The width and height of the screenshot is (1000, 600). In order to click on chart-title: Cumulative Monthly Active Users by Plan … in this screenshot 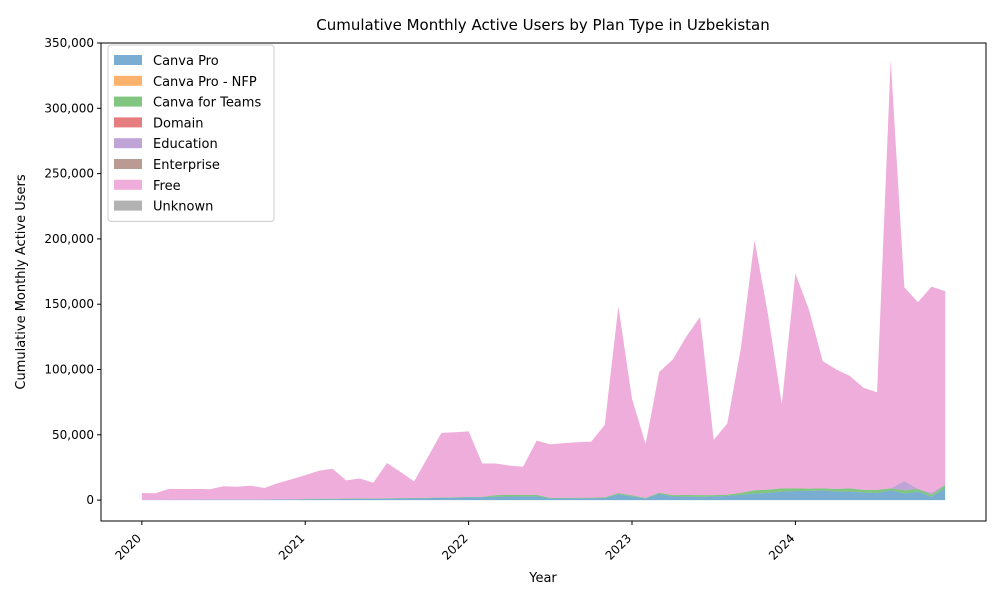, I will do `click(543, 25)`.